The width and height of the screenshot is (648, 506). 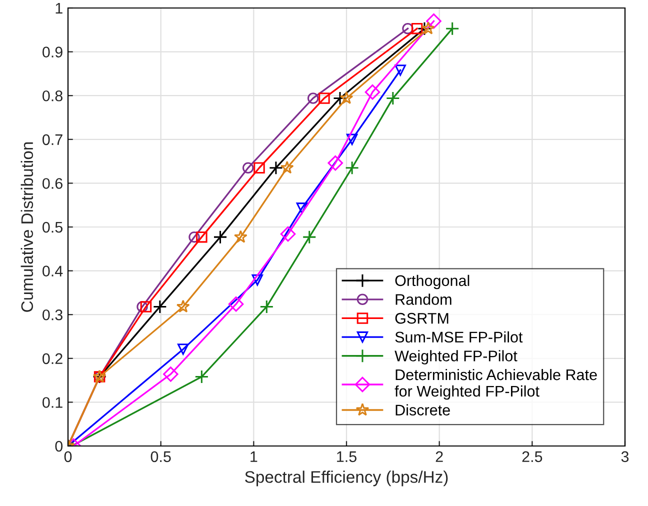 What do you see at coordinates (432, 282) in the screenshot?
I see `legend-label: Orthogonal` at bounding box center [432, 282].